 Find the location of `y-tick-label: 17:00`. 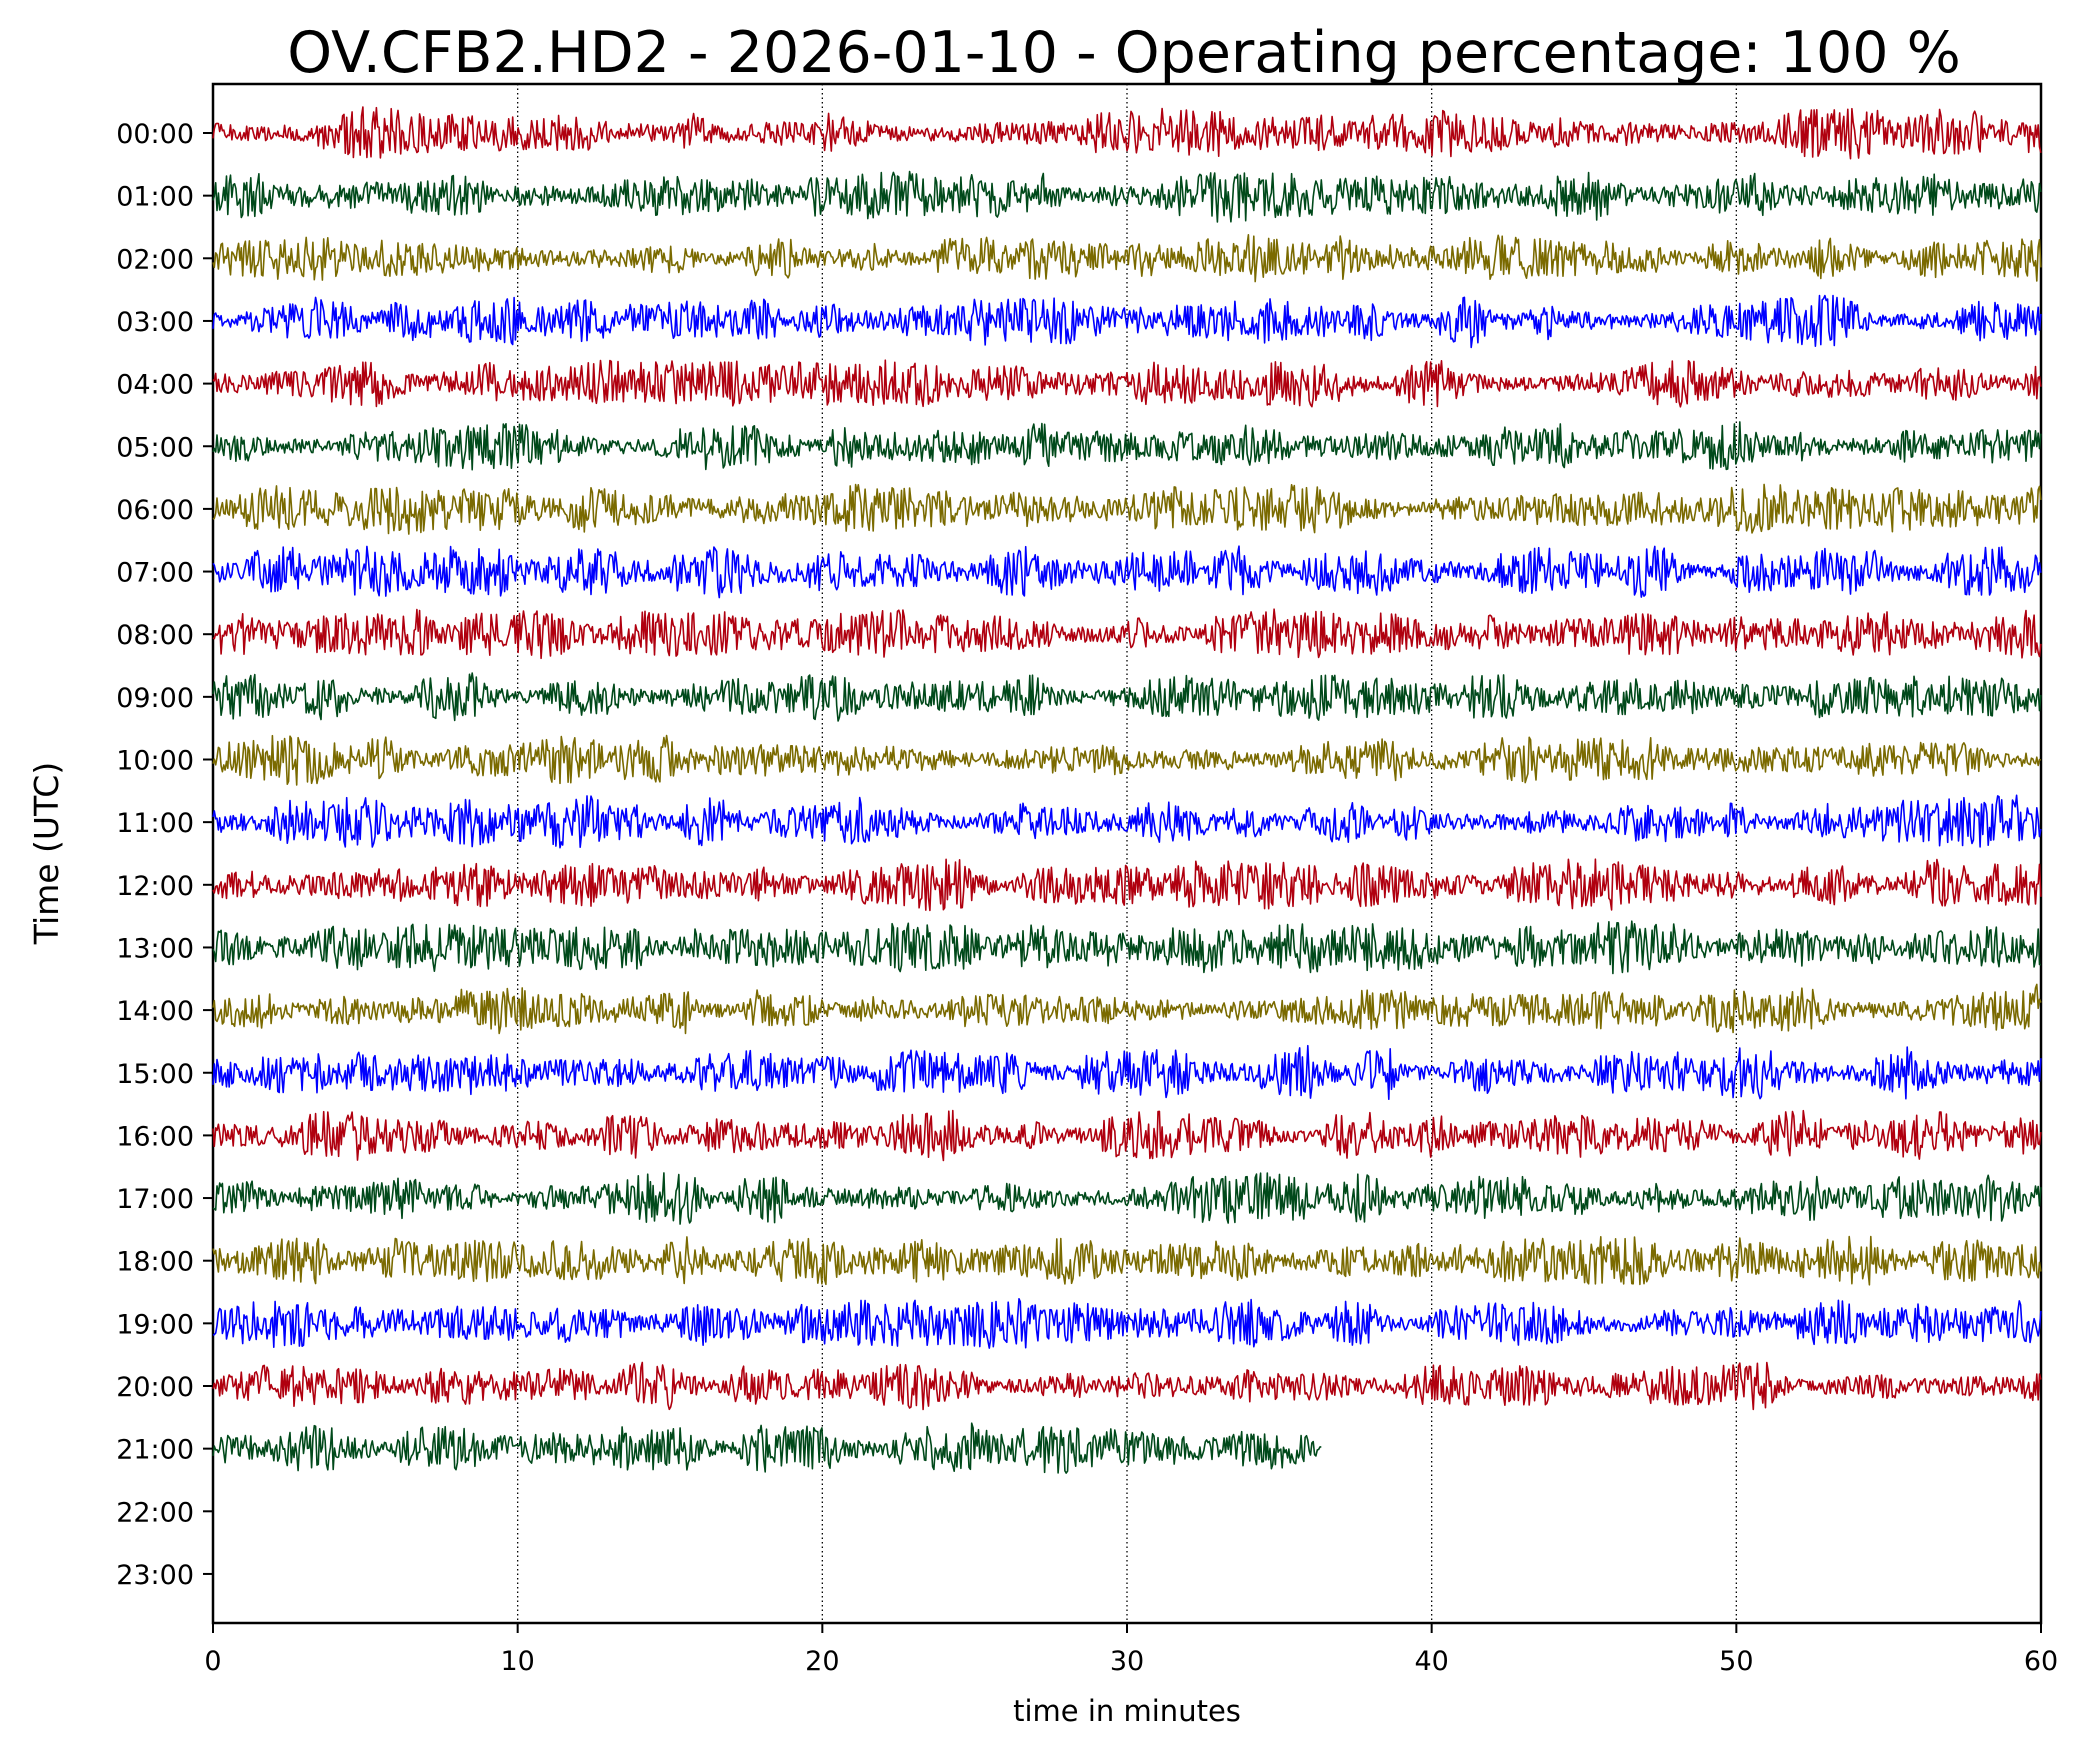

y-tick-label: 17:00 is located at coordinates (155, 1199).